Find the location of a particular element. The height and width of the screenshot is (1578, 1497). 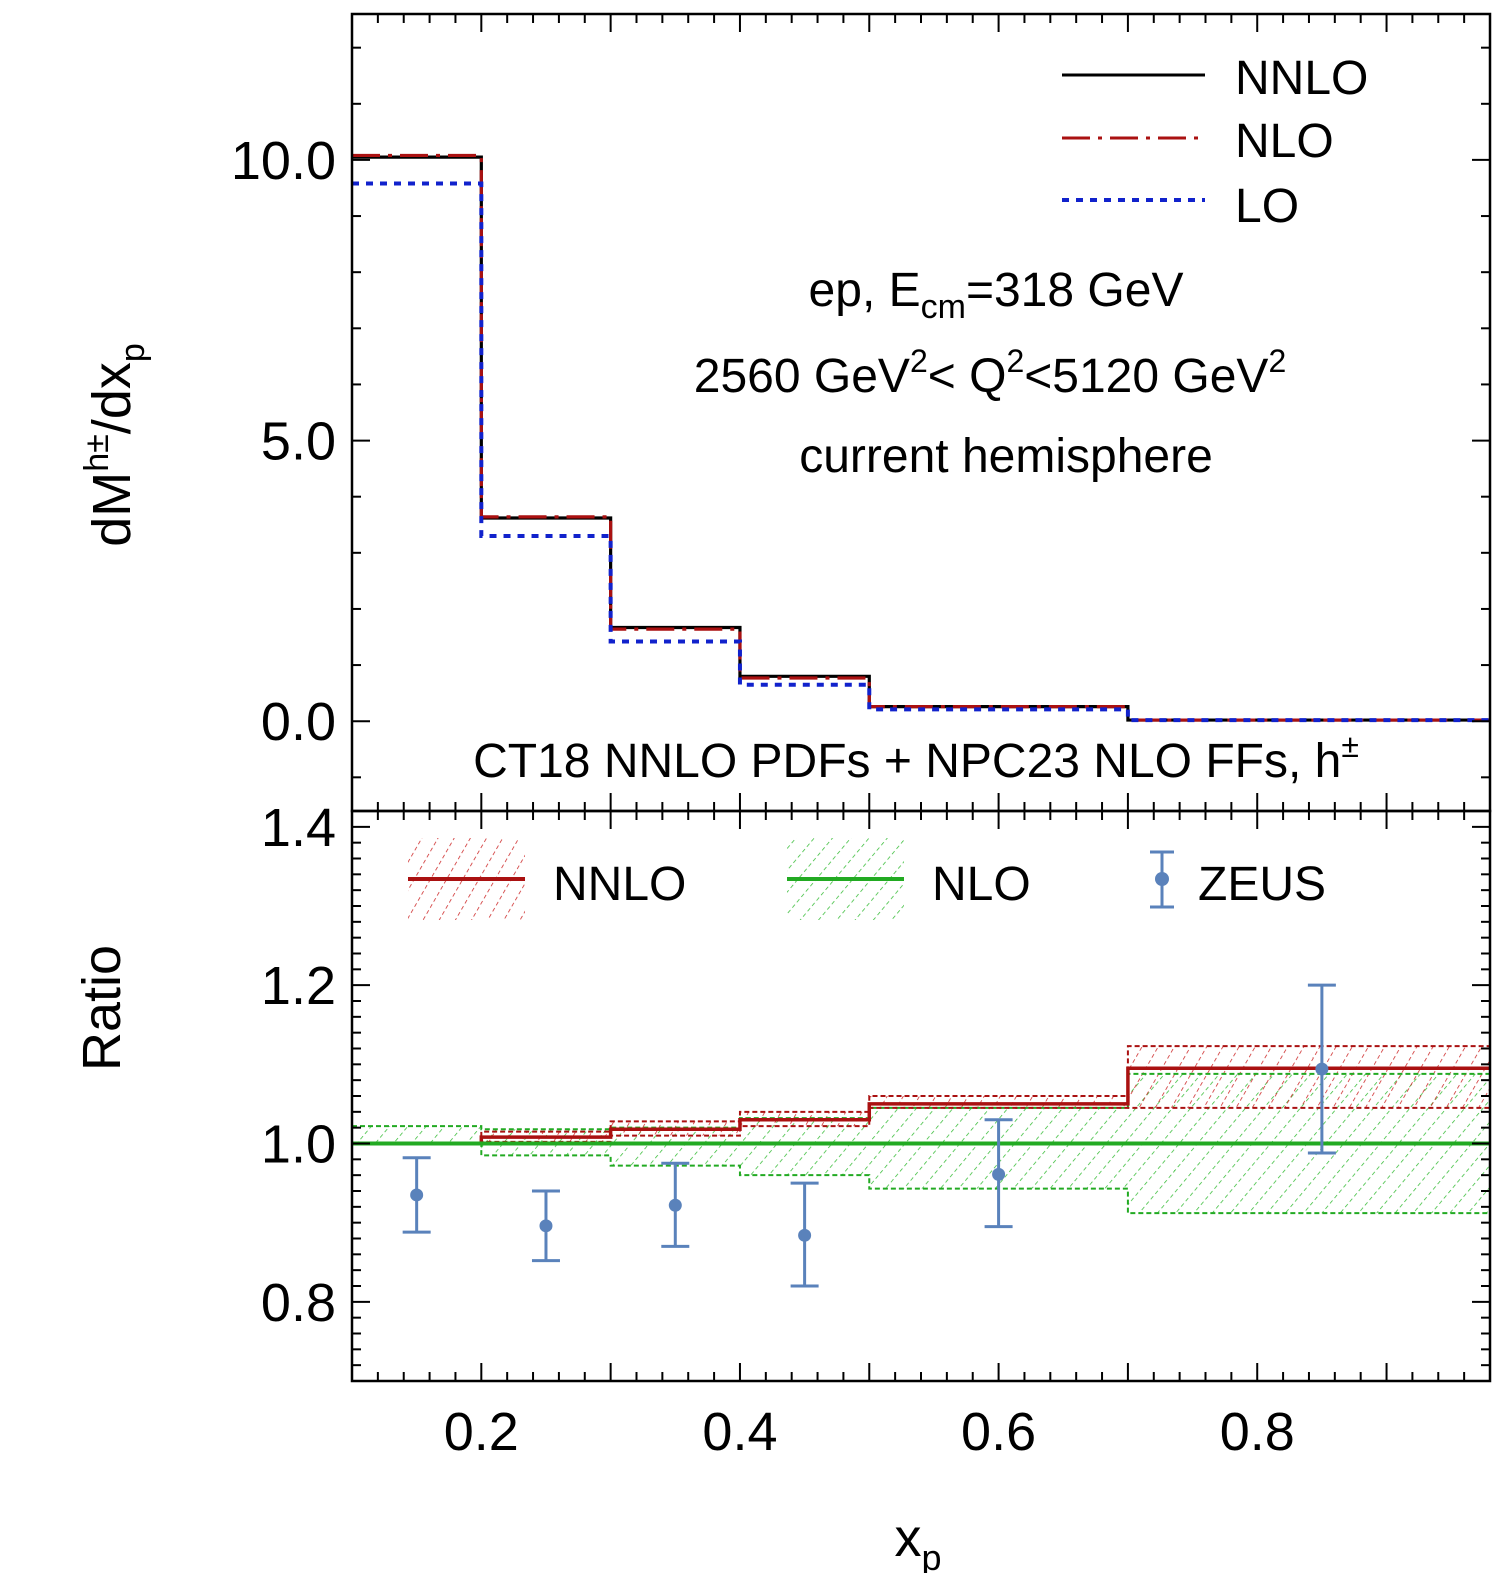

top-ylabel-sup: h± is located at coordinates (97, 453).